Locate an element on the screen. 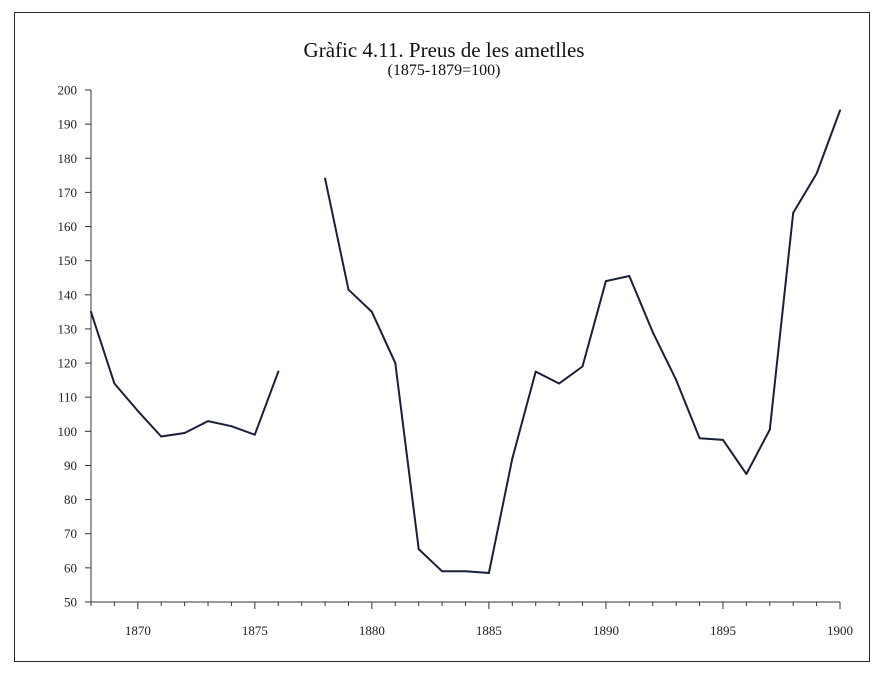  y-tick-label: 130 is located at coordinates (68, 328).